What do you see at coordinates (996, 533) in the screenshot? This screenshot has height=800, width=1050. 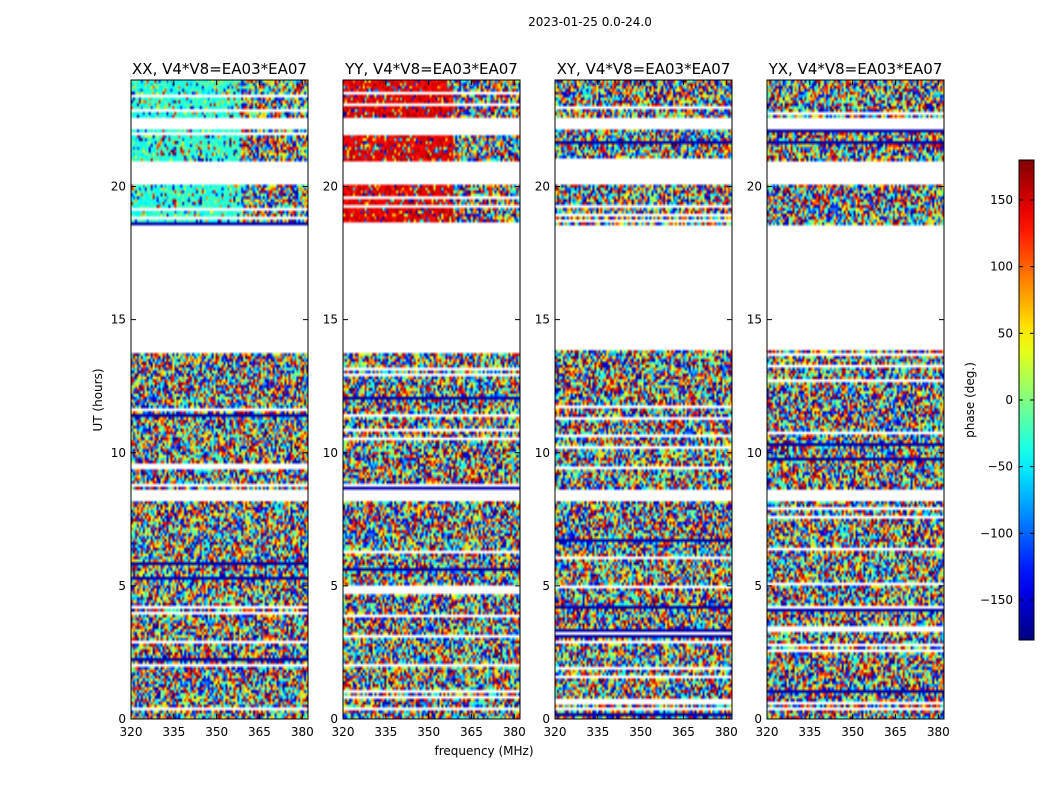 I see `colorbar-tick-label: −100` at bounding box center [996, 533].